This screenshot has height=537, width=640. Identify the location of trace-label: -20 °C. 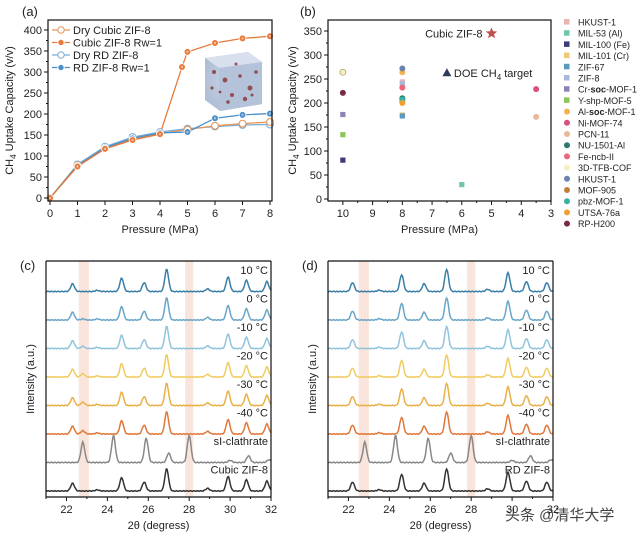
(534, 356).